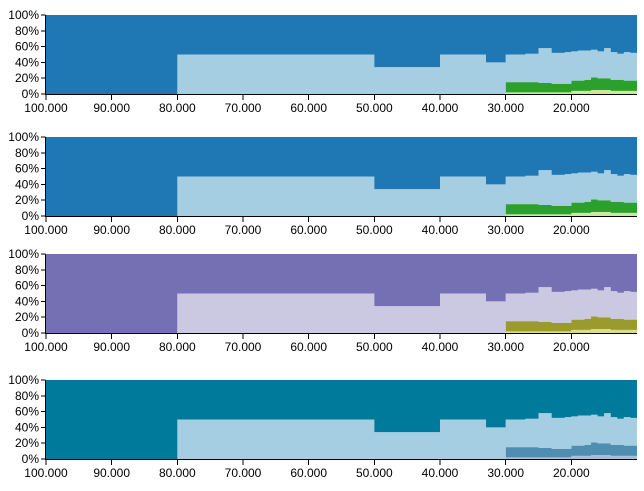  I want to click on chart-1-x-tick-label: 20.000, so click(571, 108).